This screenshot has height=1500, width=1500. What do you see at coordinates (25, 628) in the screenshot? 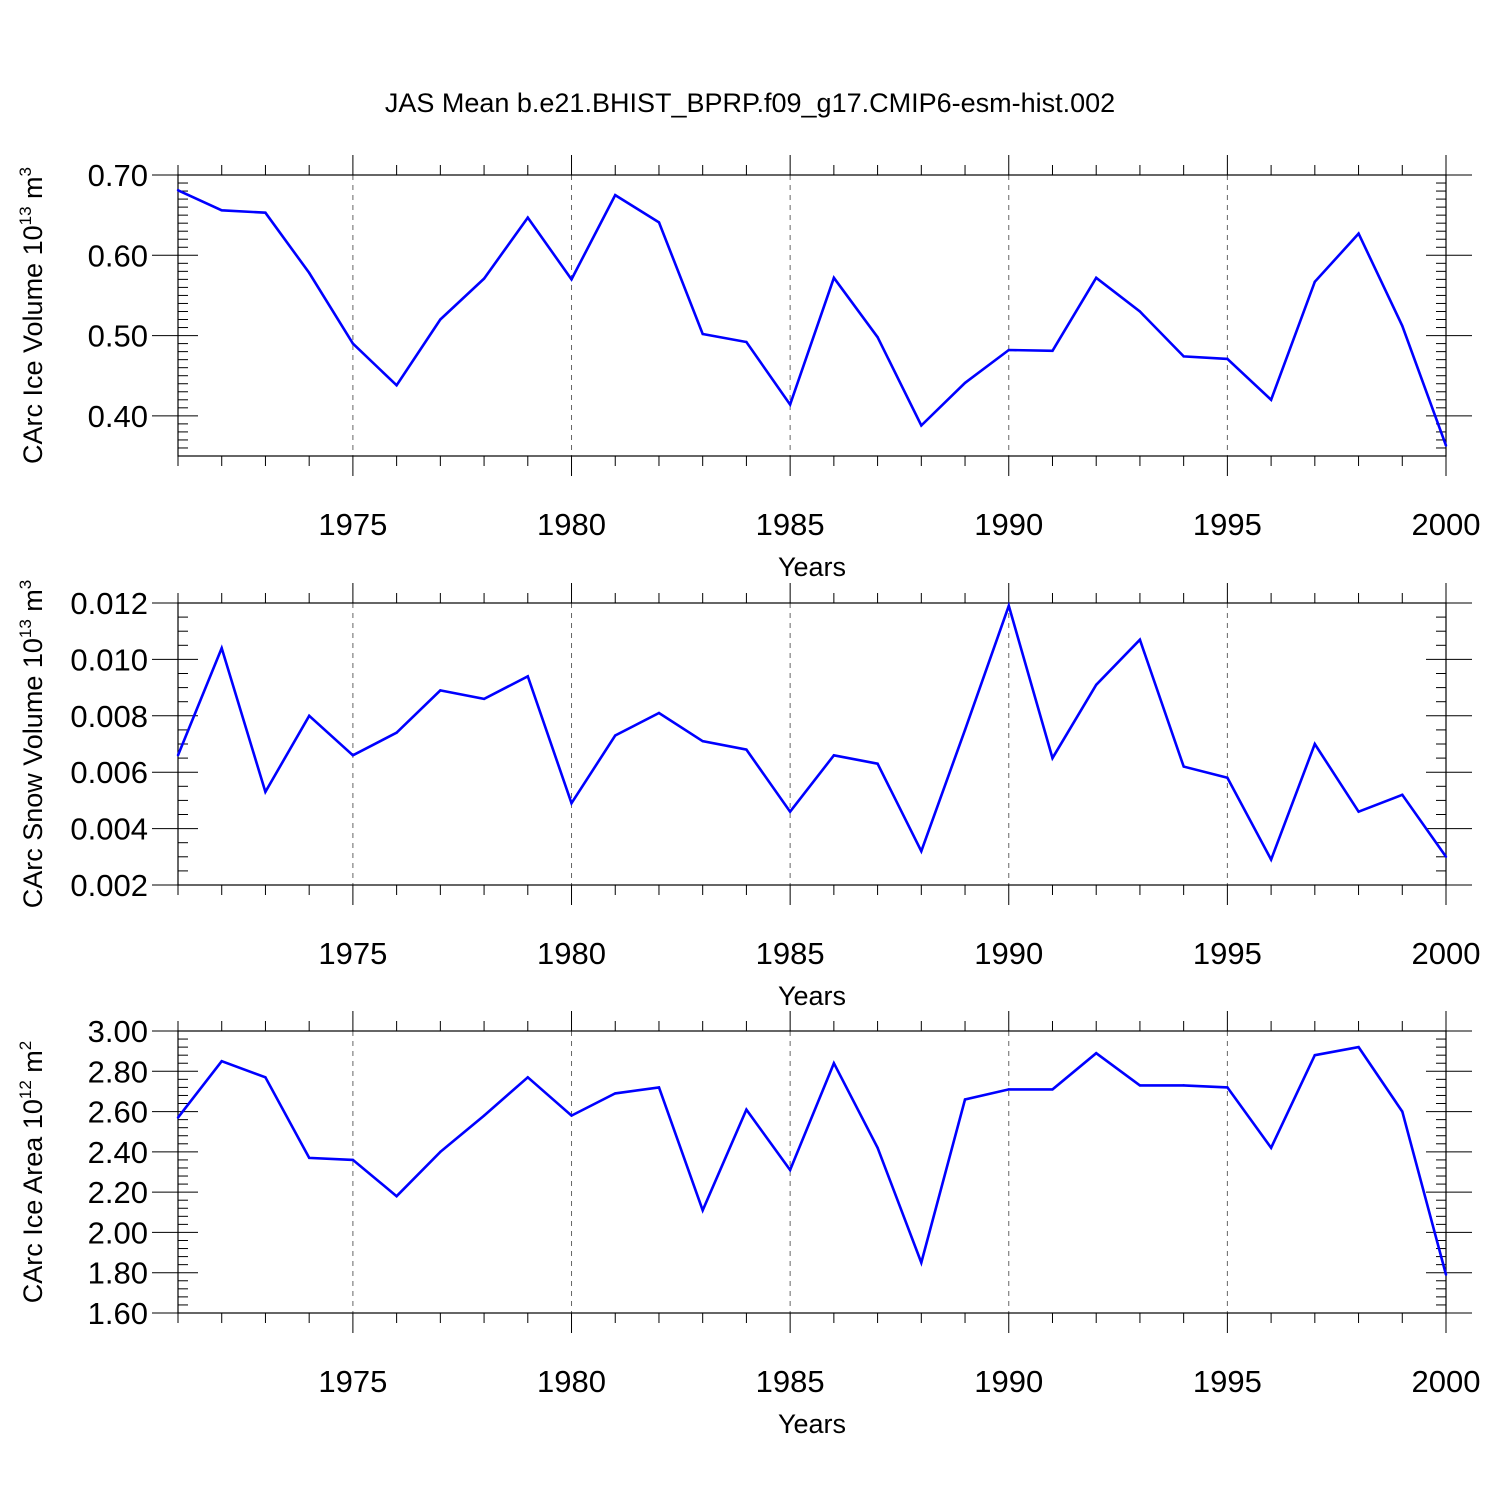
I see `y-axis-label-superscript: 13` at bounding box center [25, 628].